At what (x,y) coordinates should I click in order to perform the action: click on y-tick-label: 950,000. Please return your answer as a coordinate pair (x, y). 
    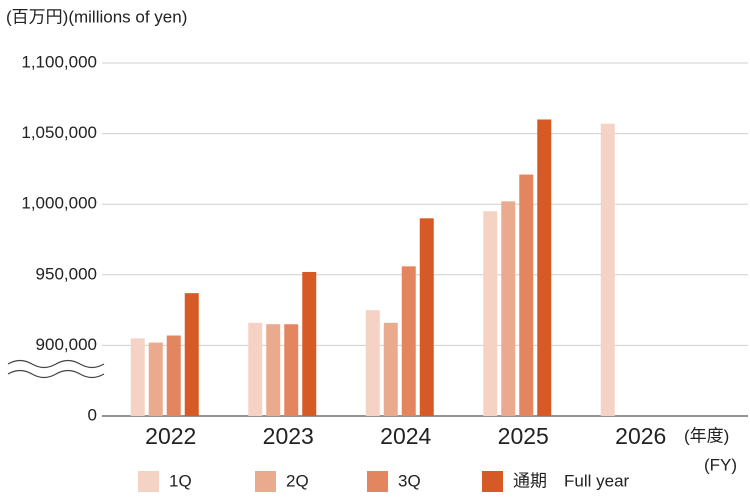
    Looking at the image, I should click on (66, 273).